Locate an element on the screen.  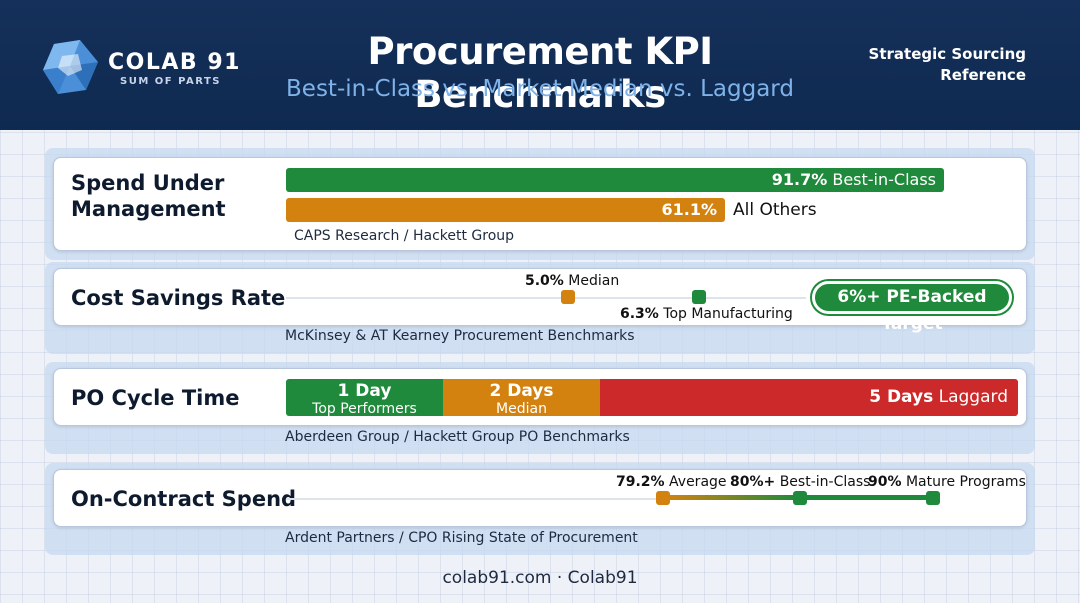
all-others-bar is located at coordinates (505, 210).